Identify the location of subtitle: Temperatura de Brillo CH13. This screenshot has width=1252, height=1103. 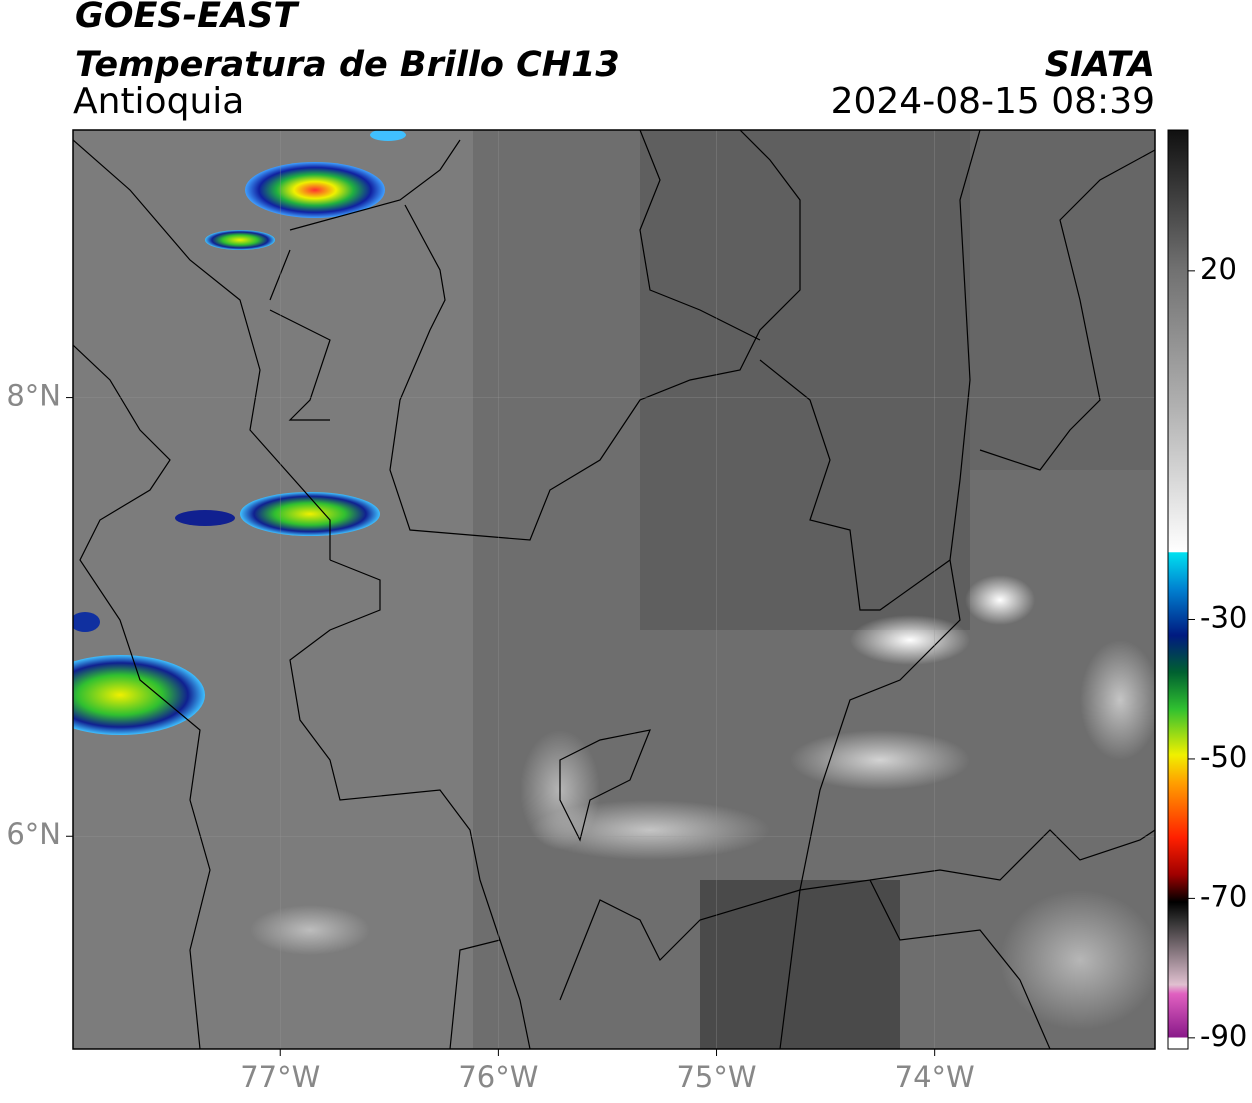
(347, 65).